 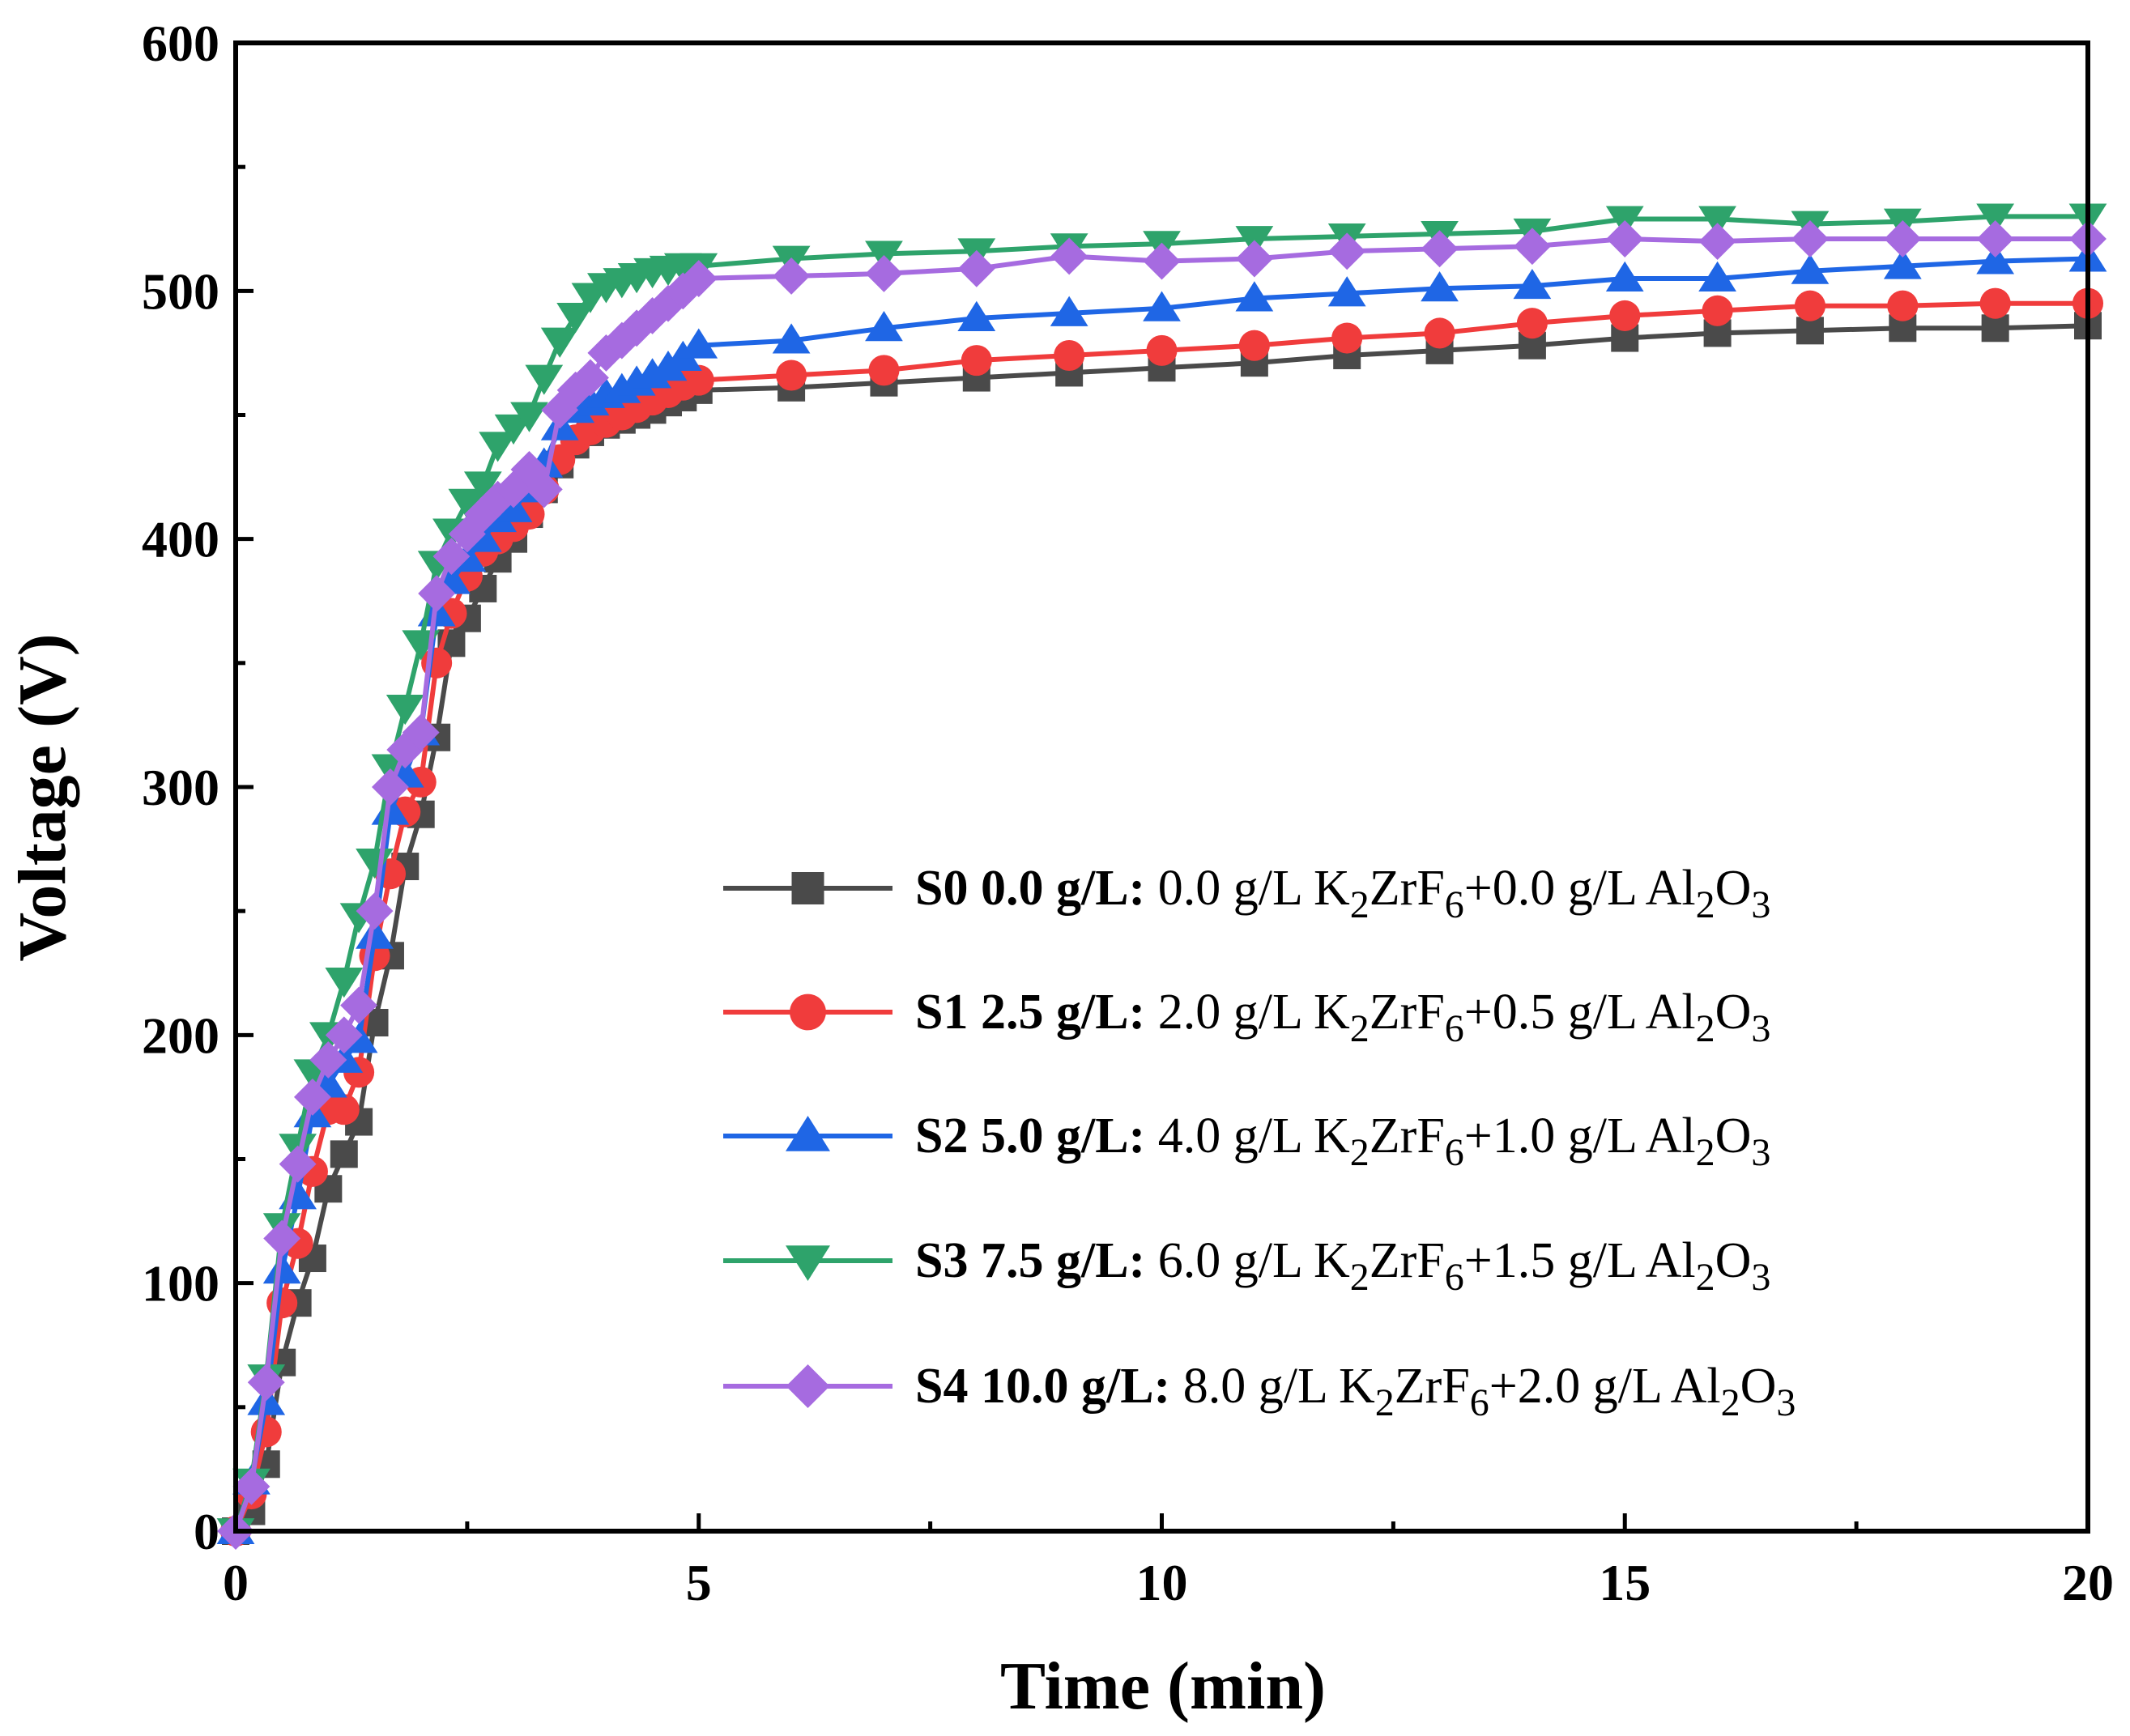 I want to click on legend-entry-S0: S0 0.0 g/L: 0.0 g/L K2ZrF6+0.0 g/L Al2O3, so click(x=1247, y=893).